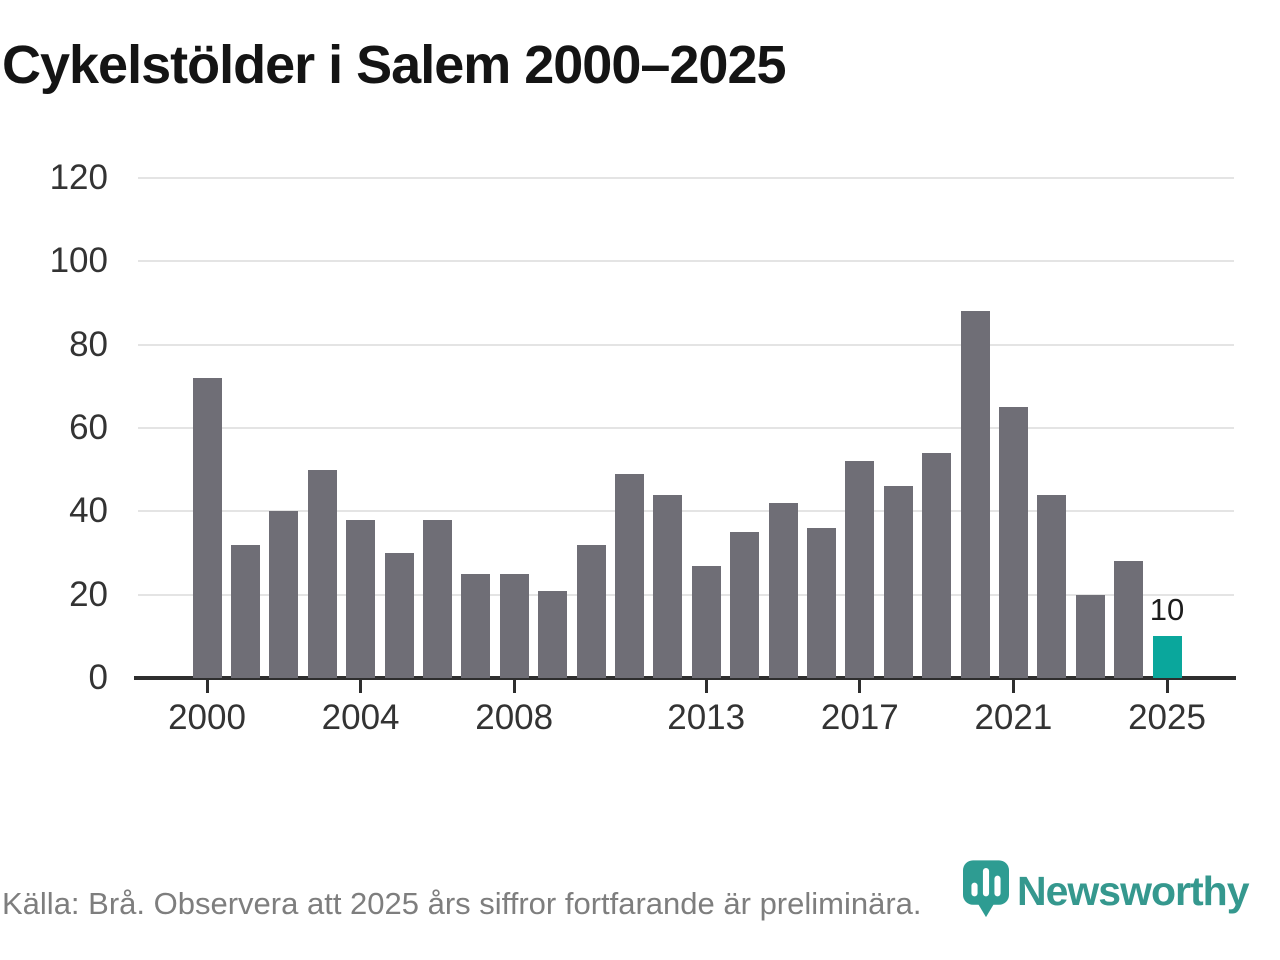 The width and height of the screenshot is (1280, 960). I want to click on x-axis-tick-2004, so click(361, 686).